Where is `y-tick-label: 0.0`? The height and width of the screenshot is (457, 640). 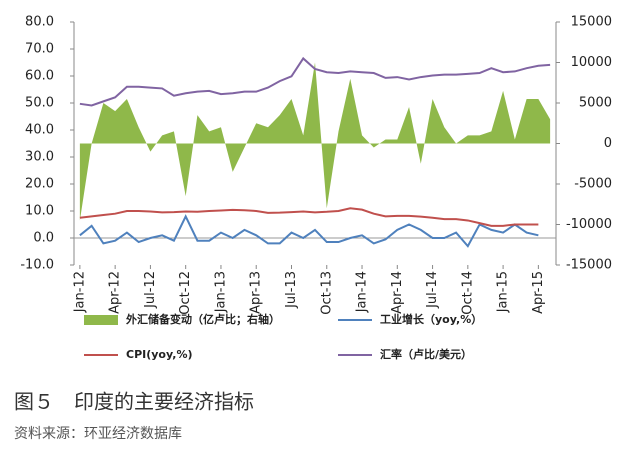
y-tick-label: 0.0 is located at coordinates (43, 238).